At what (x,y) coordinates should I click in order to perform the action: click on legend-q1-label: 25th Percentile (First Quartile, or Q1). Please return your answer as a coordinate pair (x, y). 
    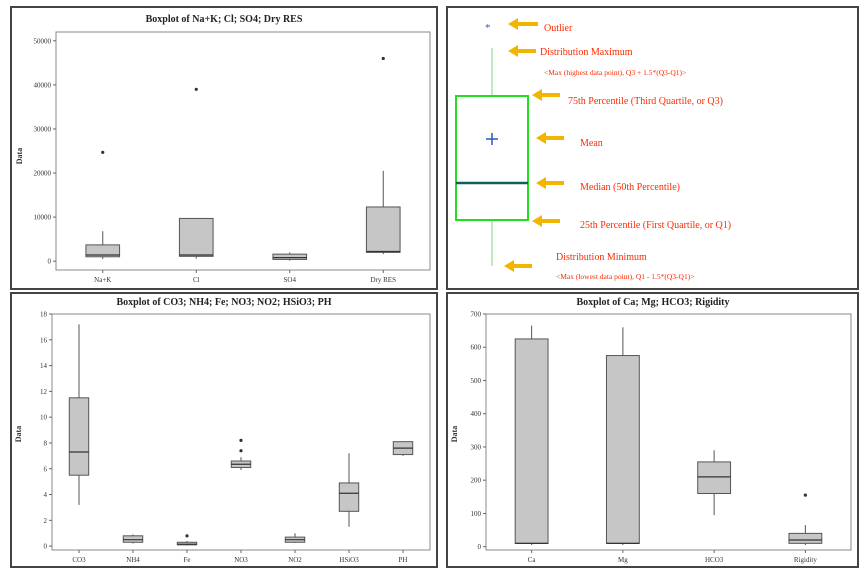
    Looking at the image, I should click on (655, 225).